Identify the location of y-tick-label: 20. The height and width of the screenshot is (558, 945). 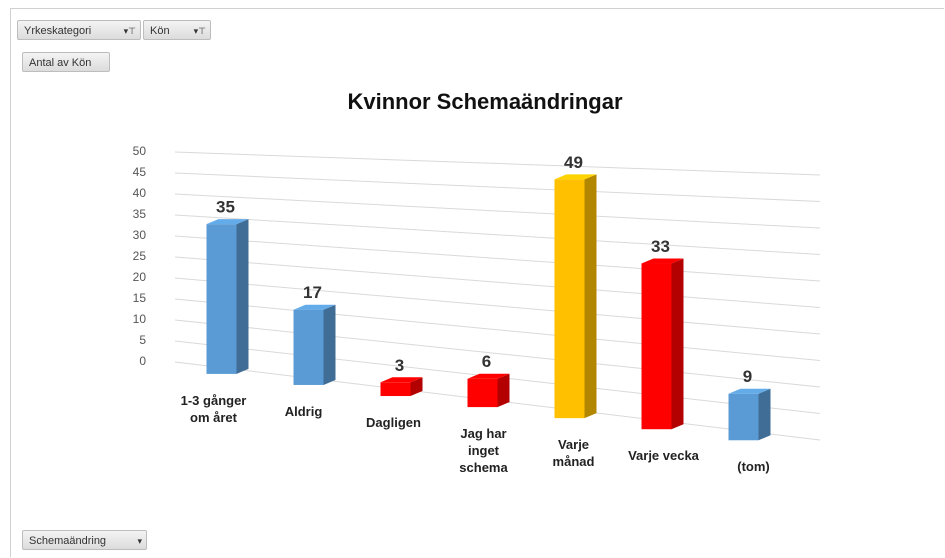
(140, 277).